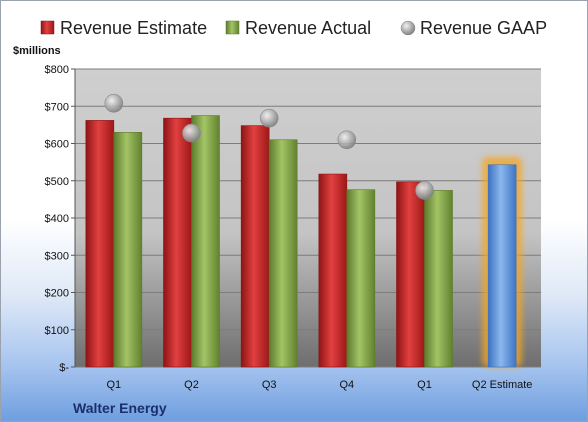  I want to click on x-tick-label: Q2 Estimate, so click(502, 385).